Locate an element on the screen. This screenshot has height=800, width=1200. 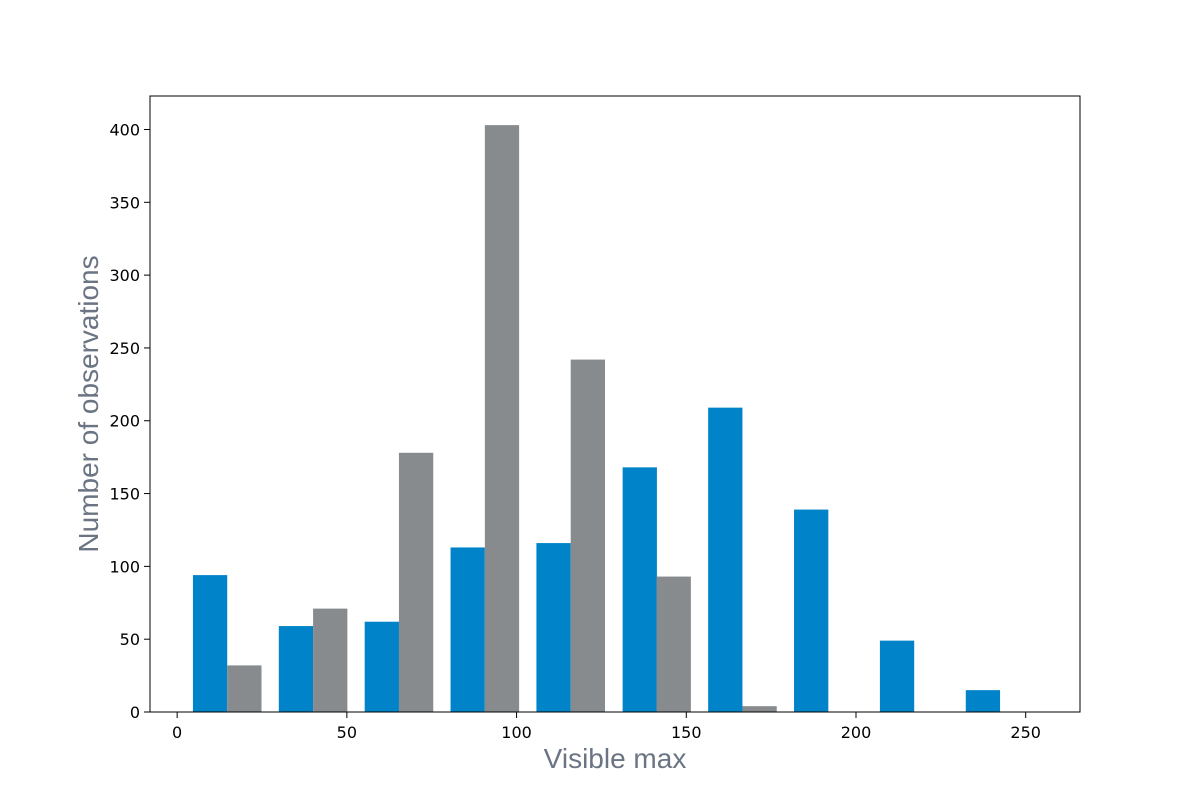
x-tick-label: 50 is located at coordinates (347, 732).